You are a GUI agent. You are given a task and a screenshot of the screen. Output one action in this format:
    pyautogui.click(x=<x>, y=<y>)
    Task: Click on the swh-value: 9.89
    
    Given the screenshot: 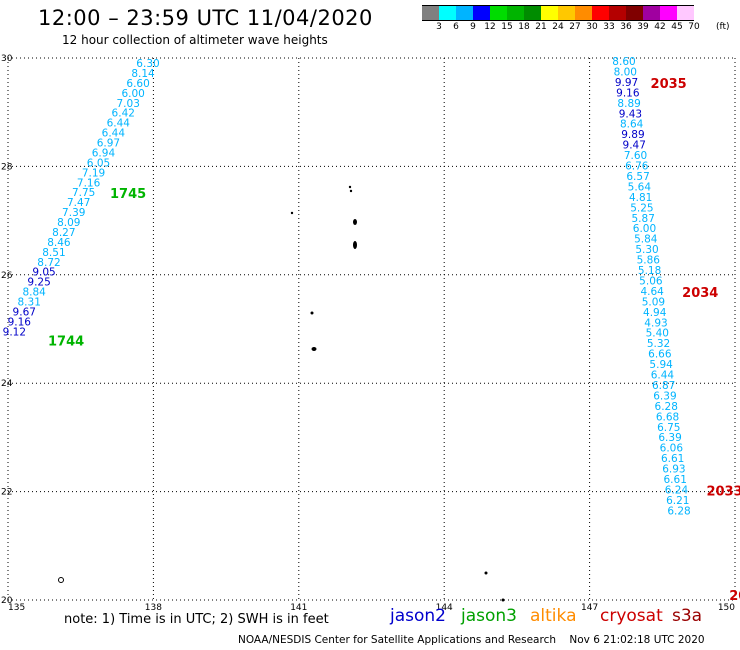 What is the action you would take?
    pyautogui.click(x=632, y=135)
    